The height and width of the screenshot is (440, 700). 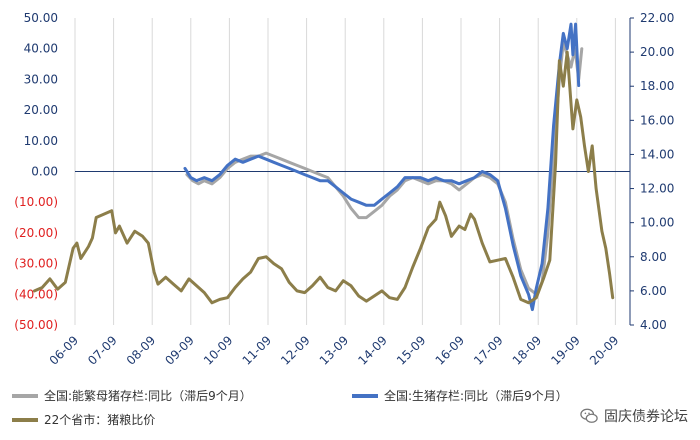 I want to click on left-y-tick-label: 50.00, so click(x=41, y=18).